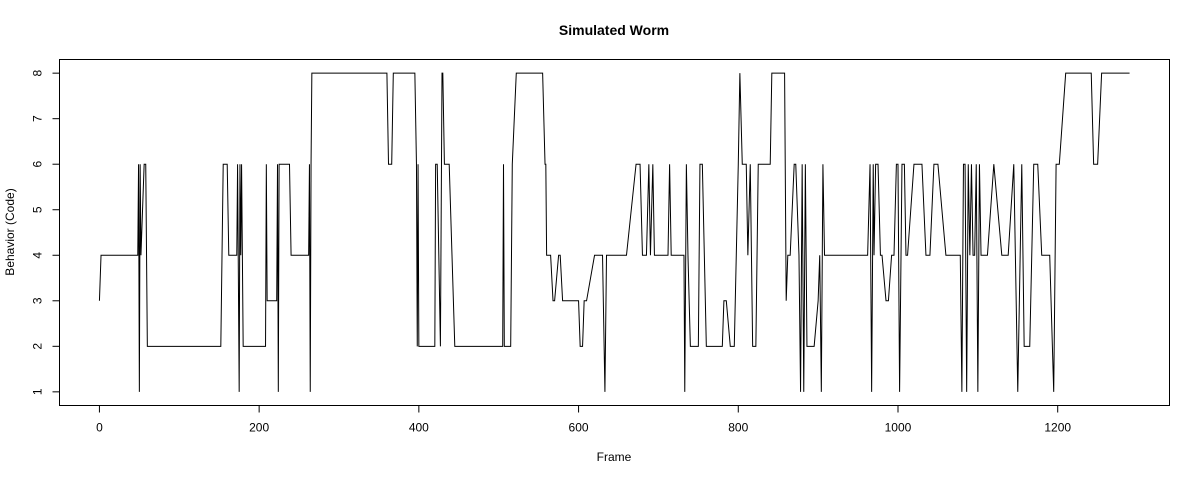 The image size is (1200, 480). What do you see at coordinates (38, 118) in the screenshot?
I see `y-tick-label: 7` at bounding box center [38, 118].